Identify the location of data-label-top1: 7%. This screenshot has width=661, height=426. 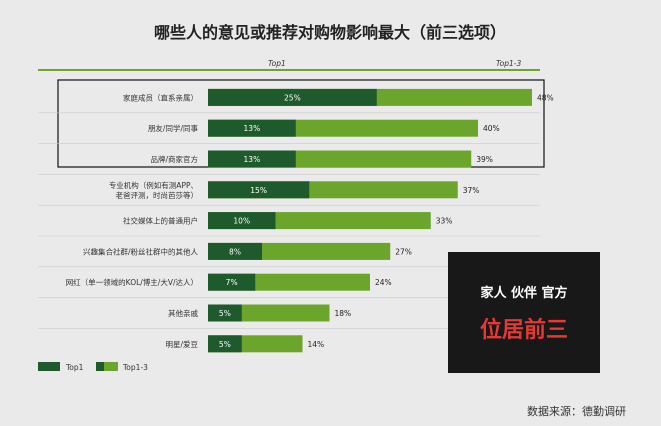
(232, 282).